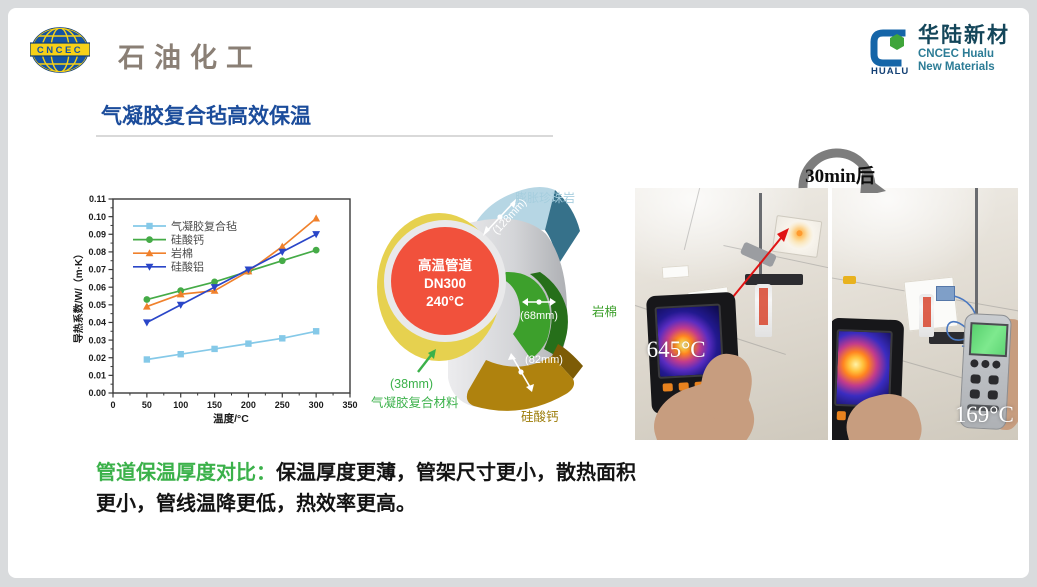 The width and height of the screenshot is (1037, 587). Describe the element at coordinates (97, 358) in the screenshot. I see `svg-text: 0.02` at that location.